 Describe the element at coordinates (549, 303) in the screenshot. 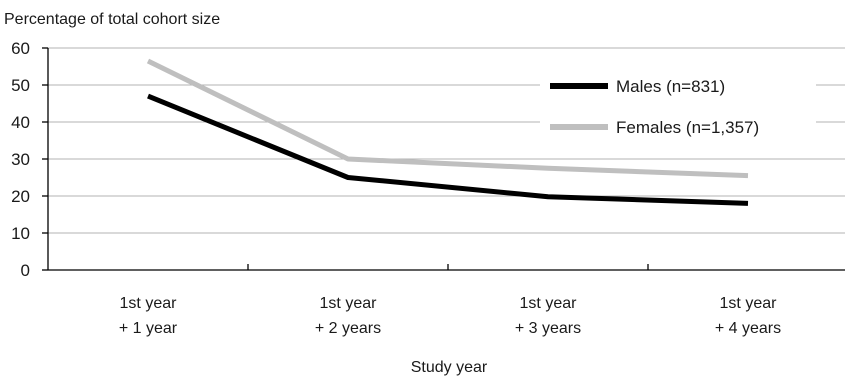

I see `x-tick-label-2-line-0: 1st year` at that location.